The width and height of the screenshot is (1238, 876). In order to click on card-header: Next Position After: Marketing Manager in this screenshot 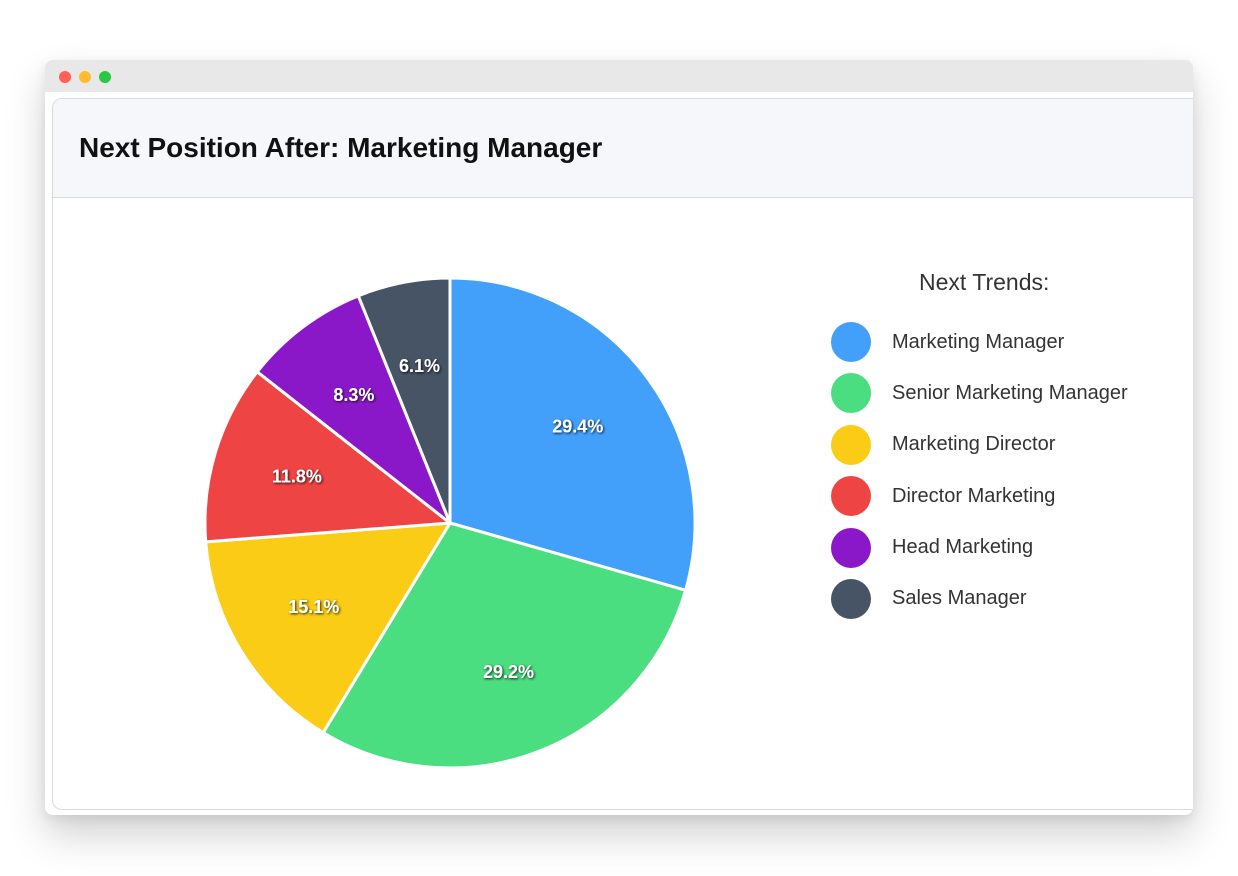, I will do `click(623, 148)`.